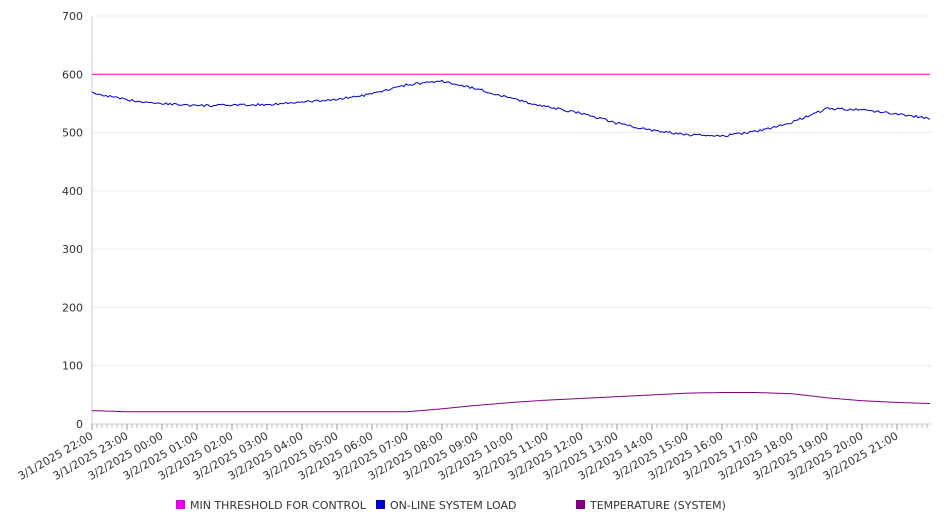  I want to click on y-tick-label: 300, so click(72, 249).